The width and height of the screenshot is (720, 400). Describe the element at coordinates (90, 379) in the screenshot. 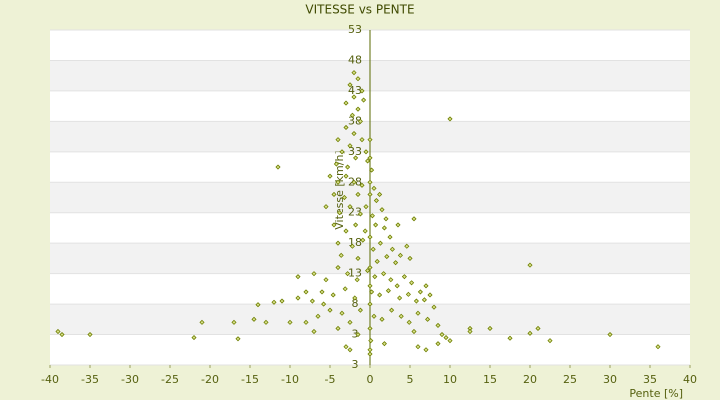

I see `x-tick-label: -35` at that location.